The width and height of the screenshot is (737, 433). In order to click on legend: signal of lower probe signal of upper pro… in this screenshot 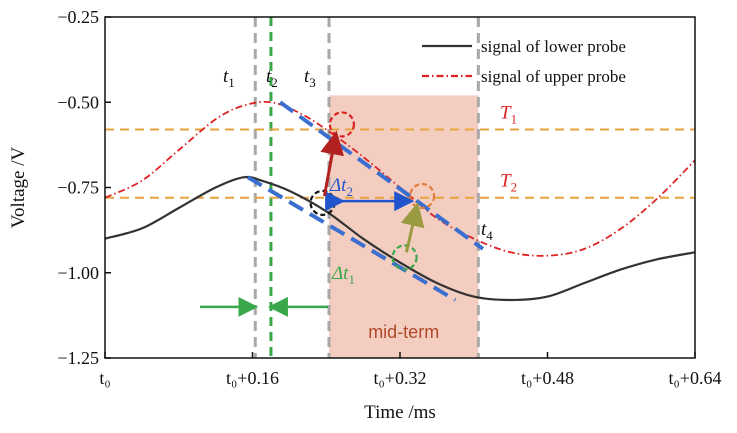, I will do `click(524, 61)`.